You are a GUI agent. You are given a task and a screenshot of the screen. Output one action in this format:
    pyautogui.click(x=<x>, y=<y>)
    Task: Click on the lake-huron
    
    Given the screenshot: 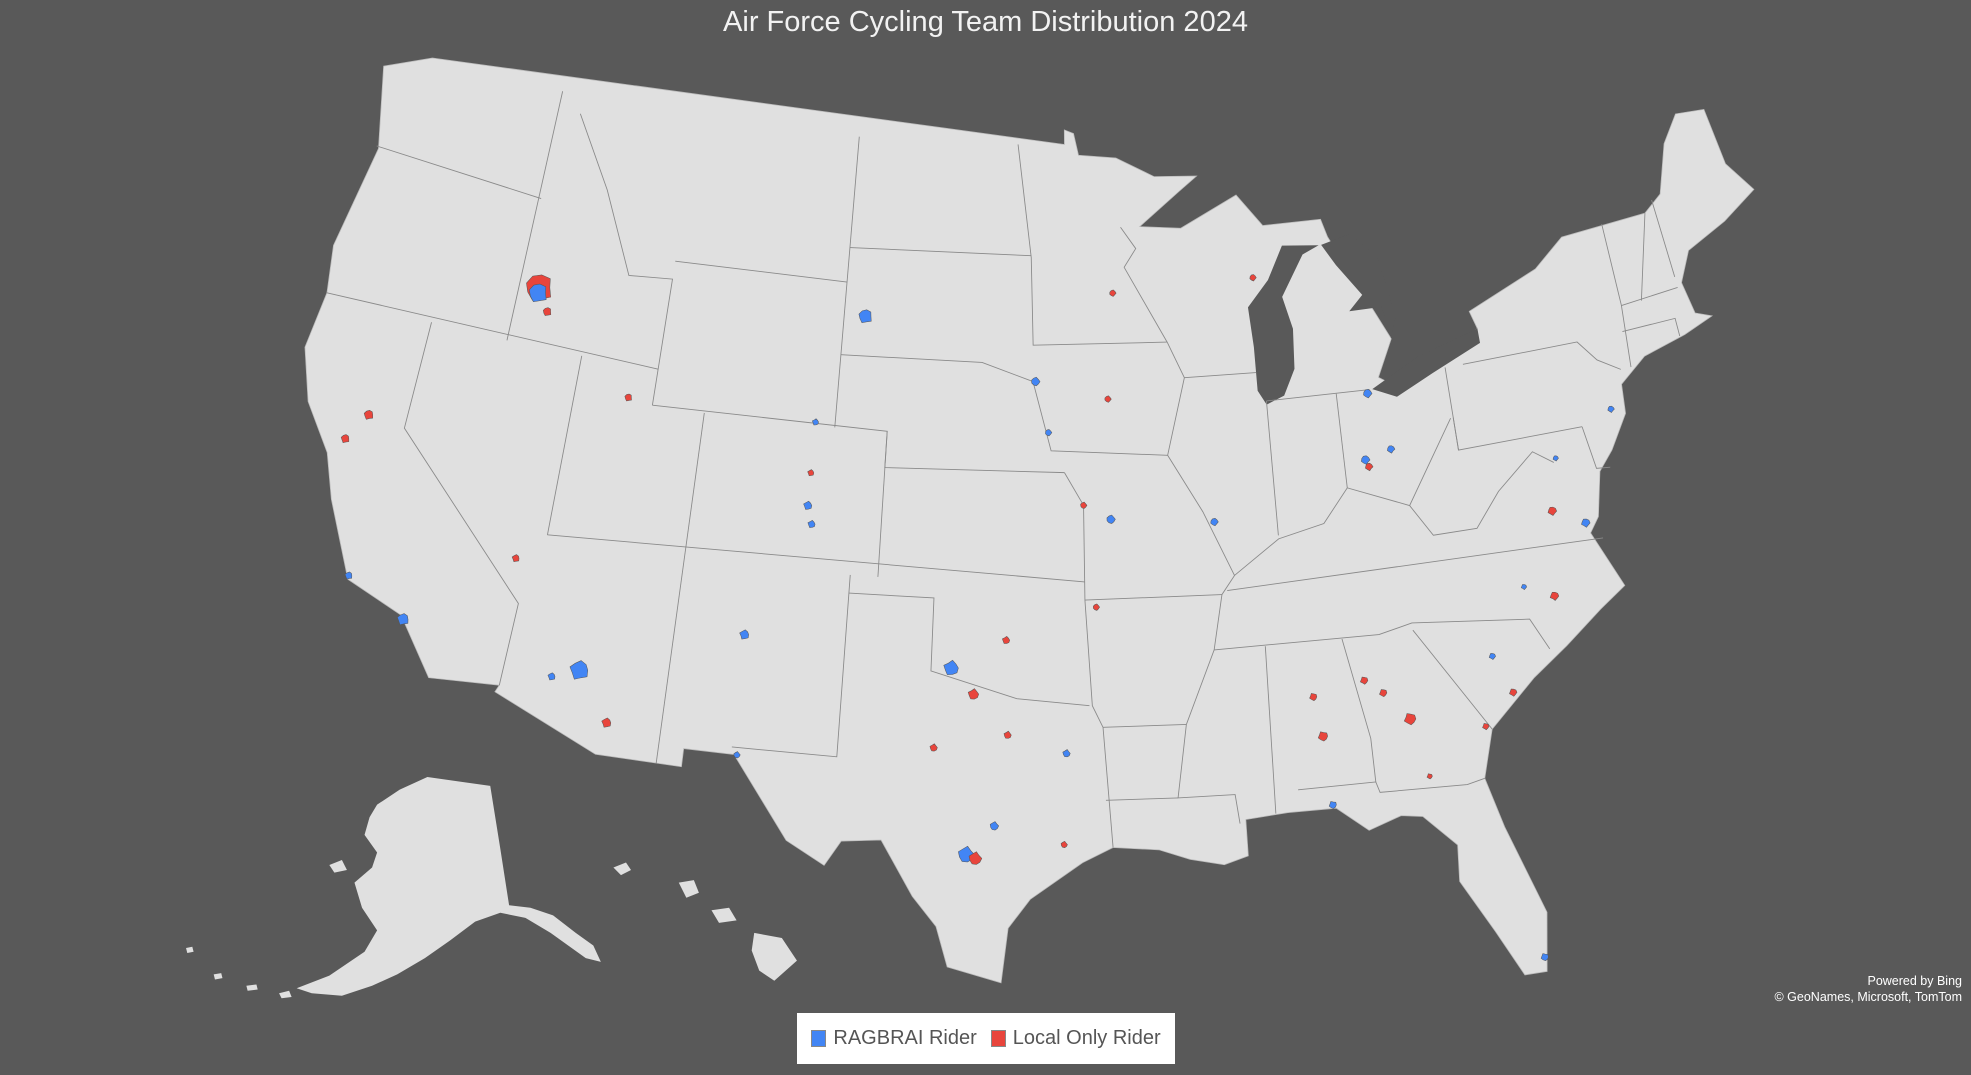 What is the action you would take?
    pyautogui.click(x=1358, y=286)
    